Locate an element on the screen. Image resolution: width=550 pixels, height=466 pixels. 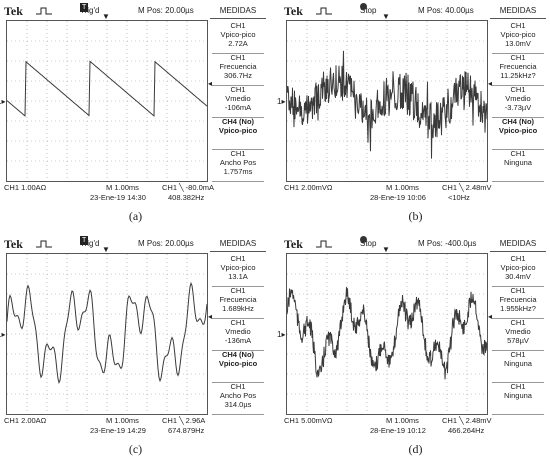
measurement-slot: CH1 Frecuencia 306.7Hz is located at coordinates (238, 69).